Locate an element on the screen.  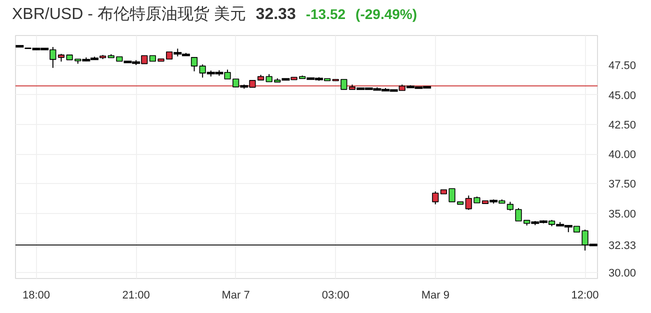
y-tick-label: 40.00 is located at coordinates (622, 155).